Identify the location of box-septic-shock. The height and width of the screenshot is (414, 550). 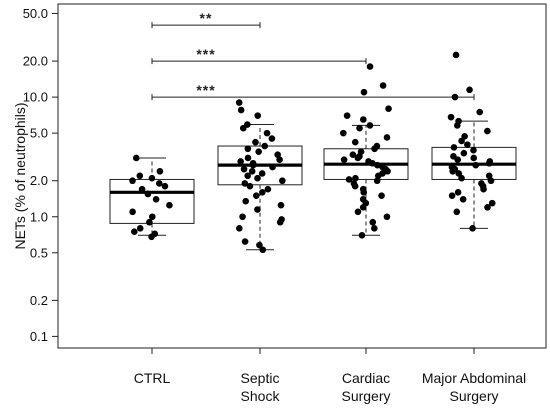
(260, 187).